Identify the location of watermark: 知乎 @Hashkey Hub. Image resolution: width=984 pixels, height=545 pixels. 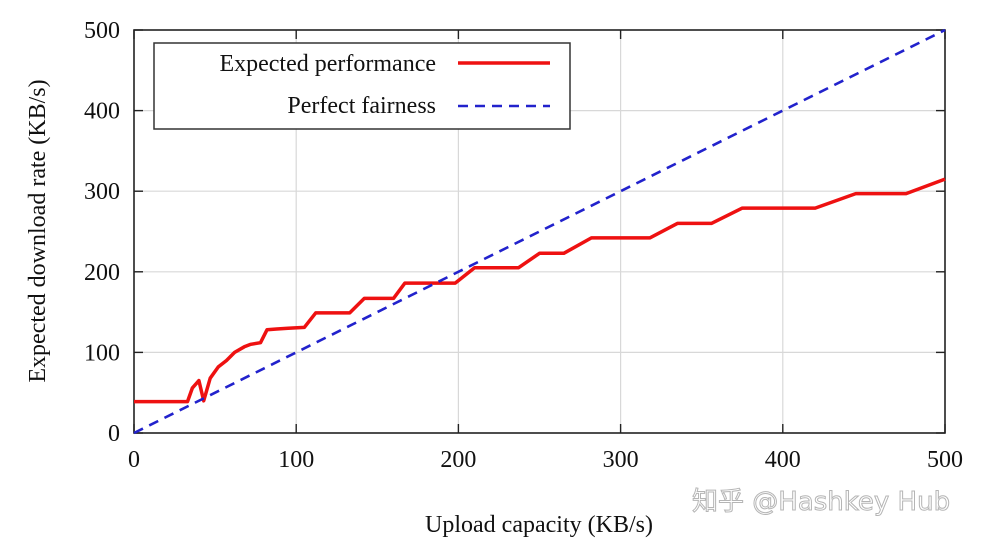
(821, 502).